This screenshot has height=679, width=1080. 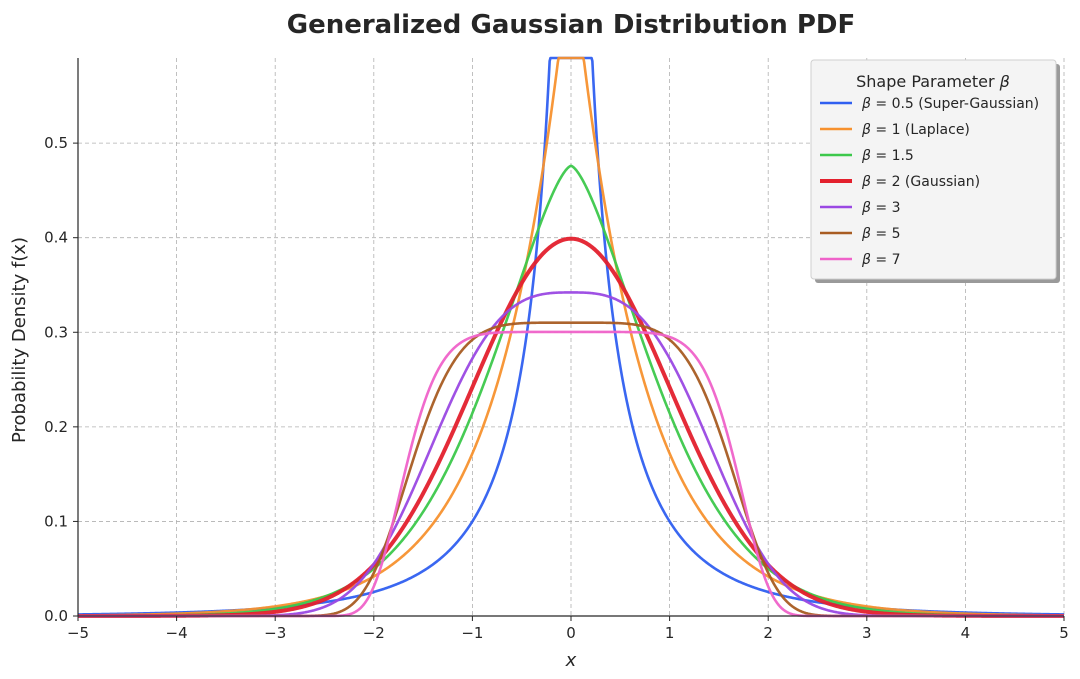 What do you see at coordinates (880, 234) in the screenshot?
I see `legend-label-6: β = 5` at bounding box center [880, 234].